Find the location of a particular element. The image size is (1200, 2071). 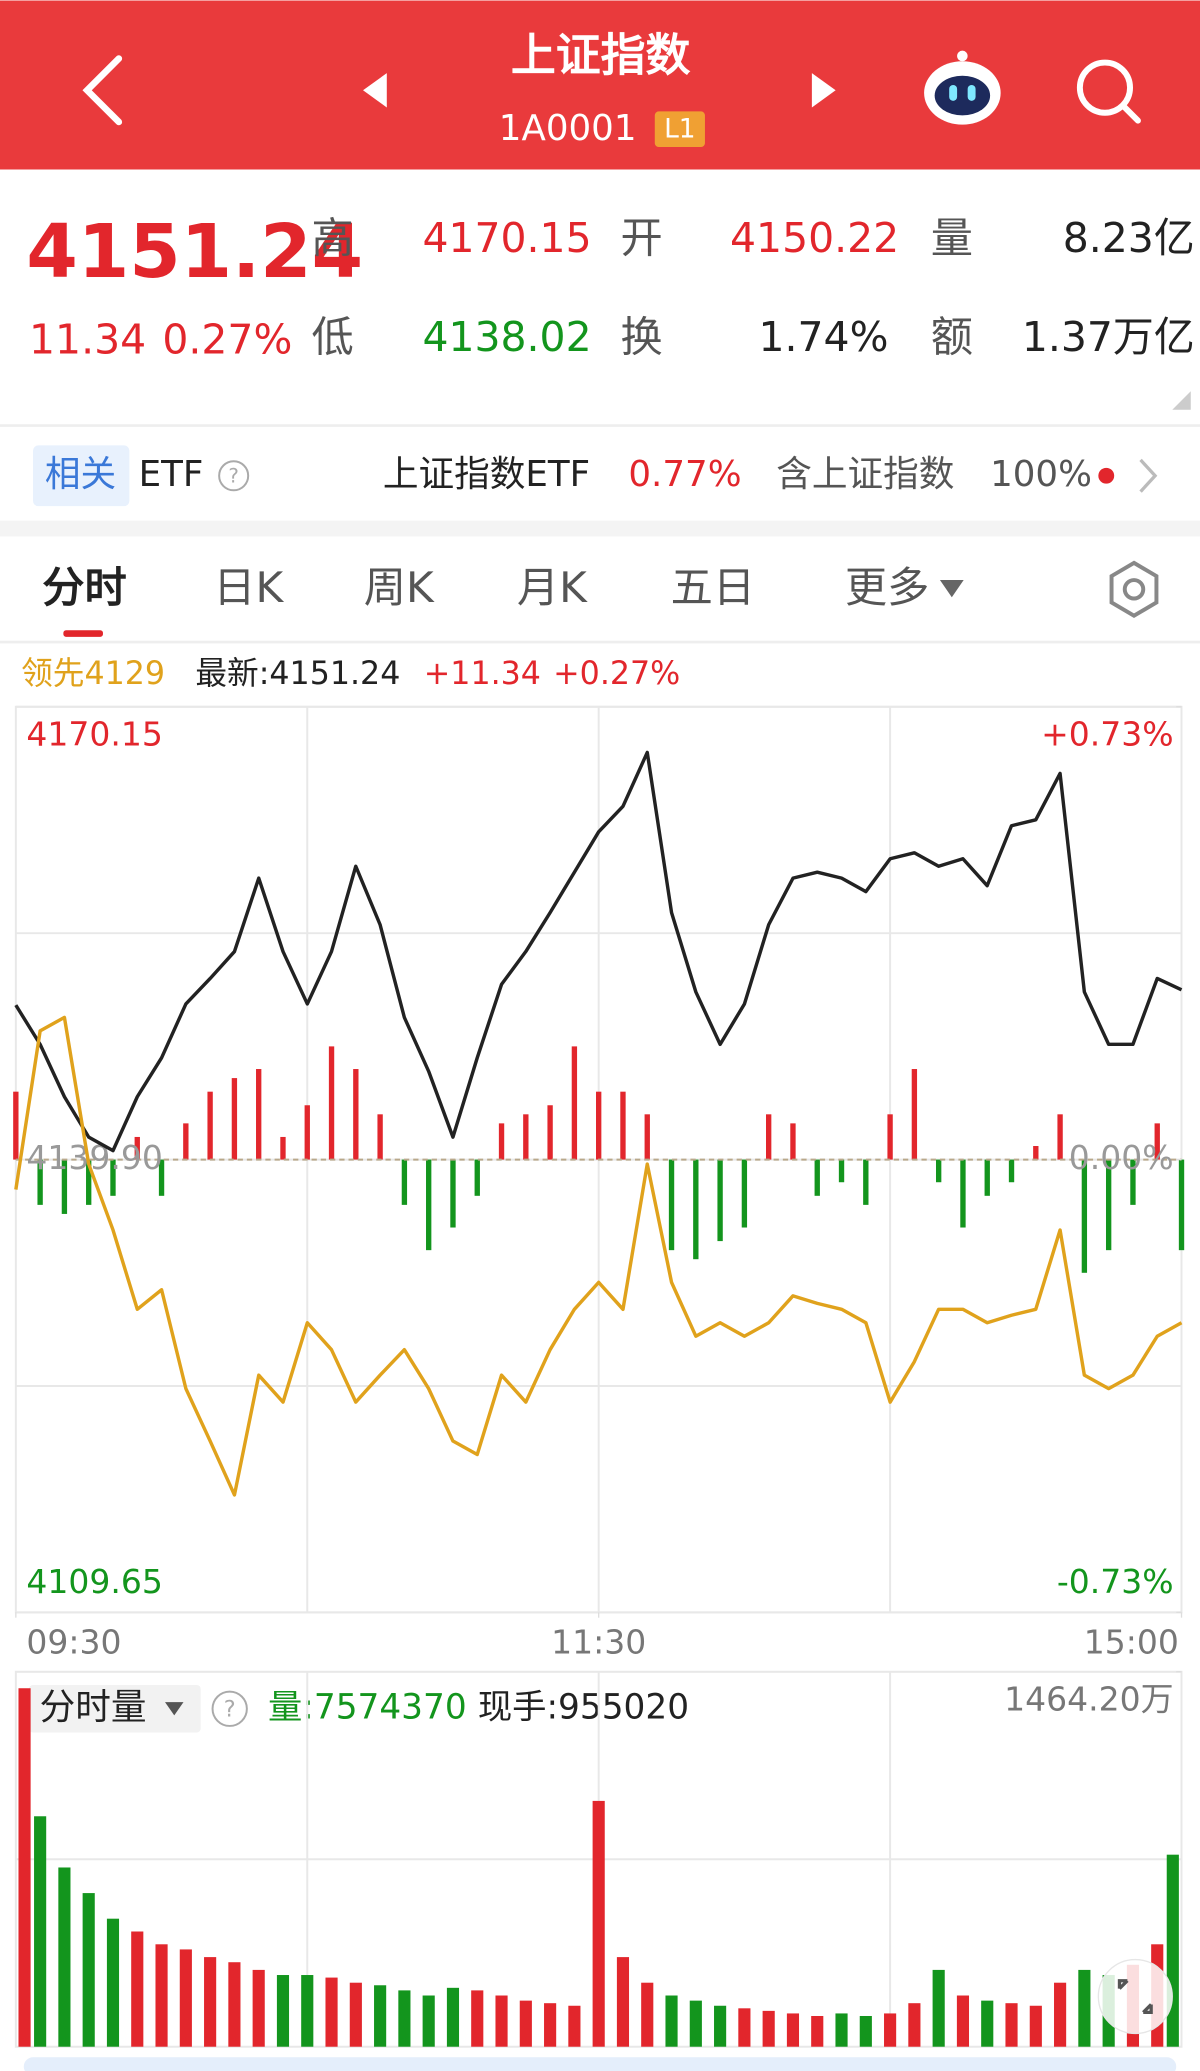

selector-arrow is located at coordinates (174, 1709).